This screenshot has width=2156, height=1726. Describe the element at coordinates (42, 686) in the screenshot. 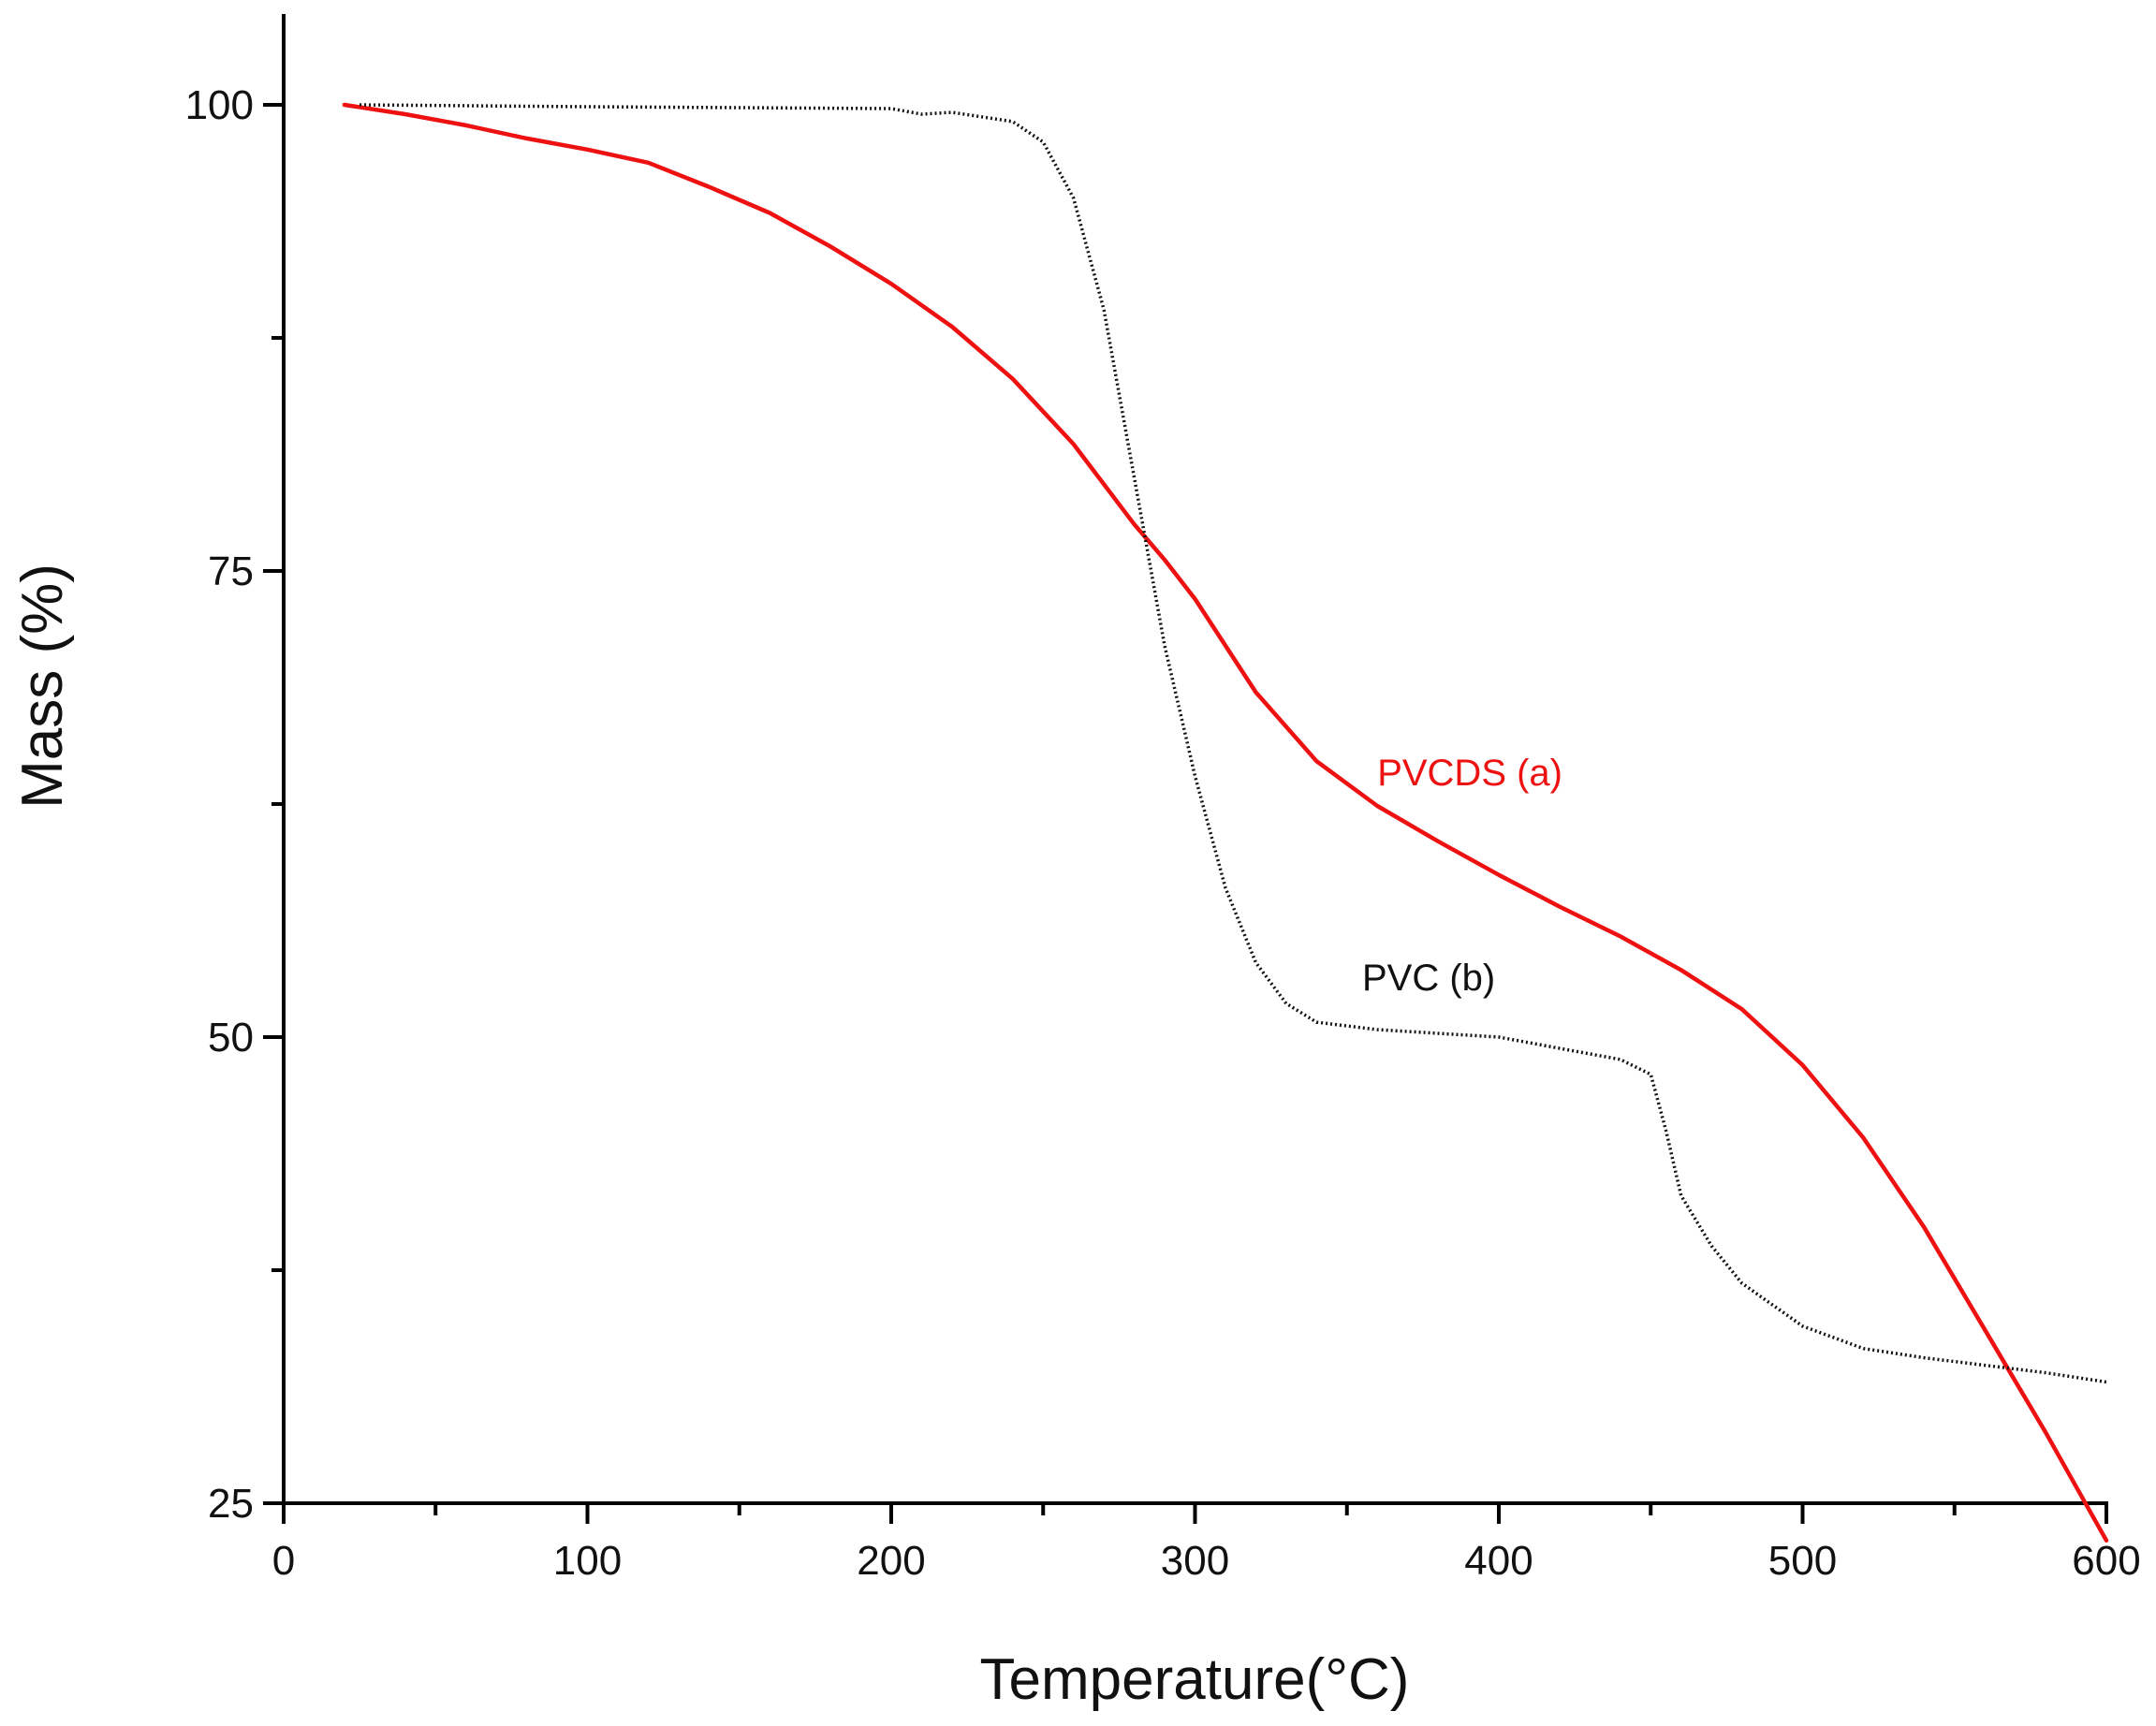

I see `y-axis-title: Mass (%)` at that location.